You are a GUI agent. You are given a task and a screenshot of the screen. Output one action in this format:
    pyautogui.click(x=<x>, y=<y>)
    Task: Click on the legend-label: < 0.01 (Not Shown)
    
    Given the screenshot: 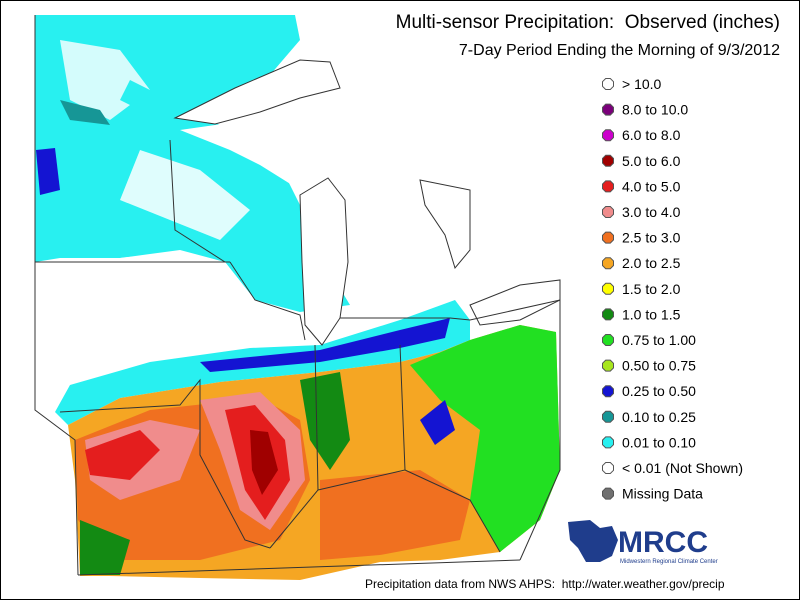 What is the action you would take?
    pyautogui.click(x=682, y=468)
    